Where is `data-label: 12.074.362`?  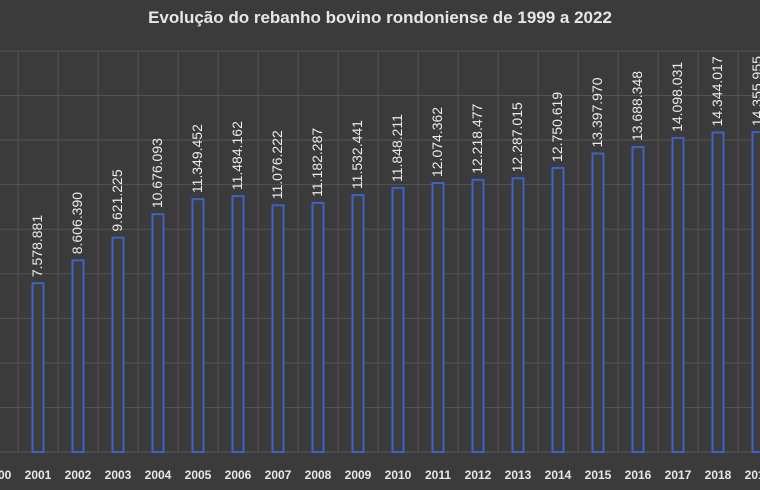 data-label: 12.074.362 is located at coordinates (437, 142).